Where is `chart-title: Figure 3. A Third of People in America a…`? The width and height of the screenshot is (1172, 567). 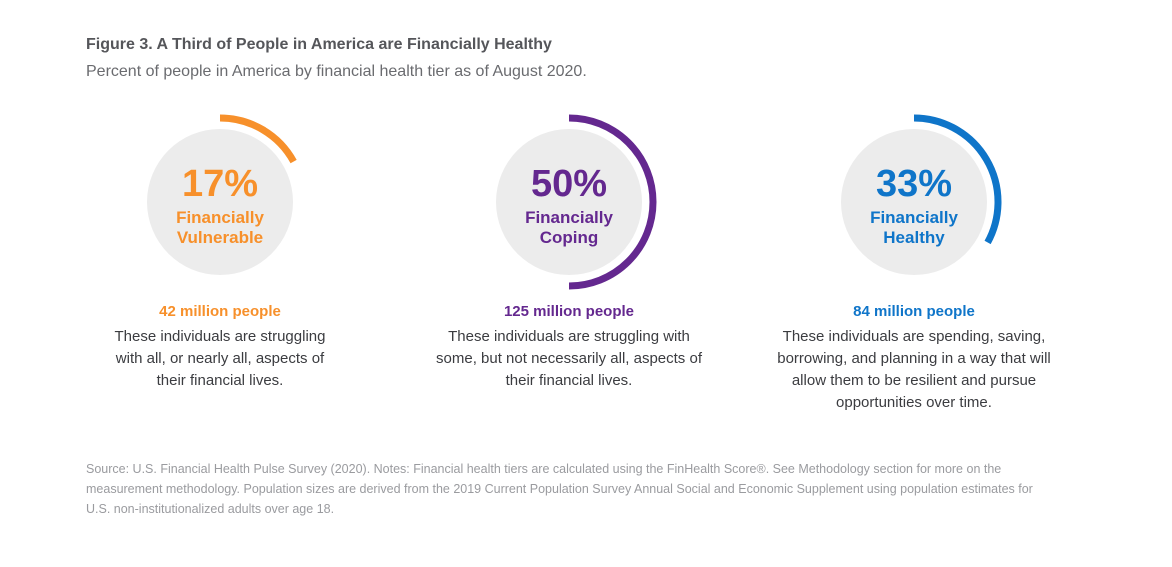 chart-title: Figure 3. A Third of People in America a… is located at coordinates (319, 44).